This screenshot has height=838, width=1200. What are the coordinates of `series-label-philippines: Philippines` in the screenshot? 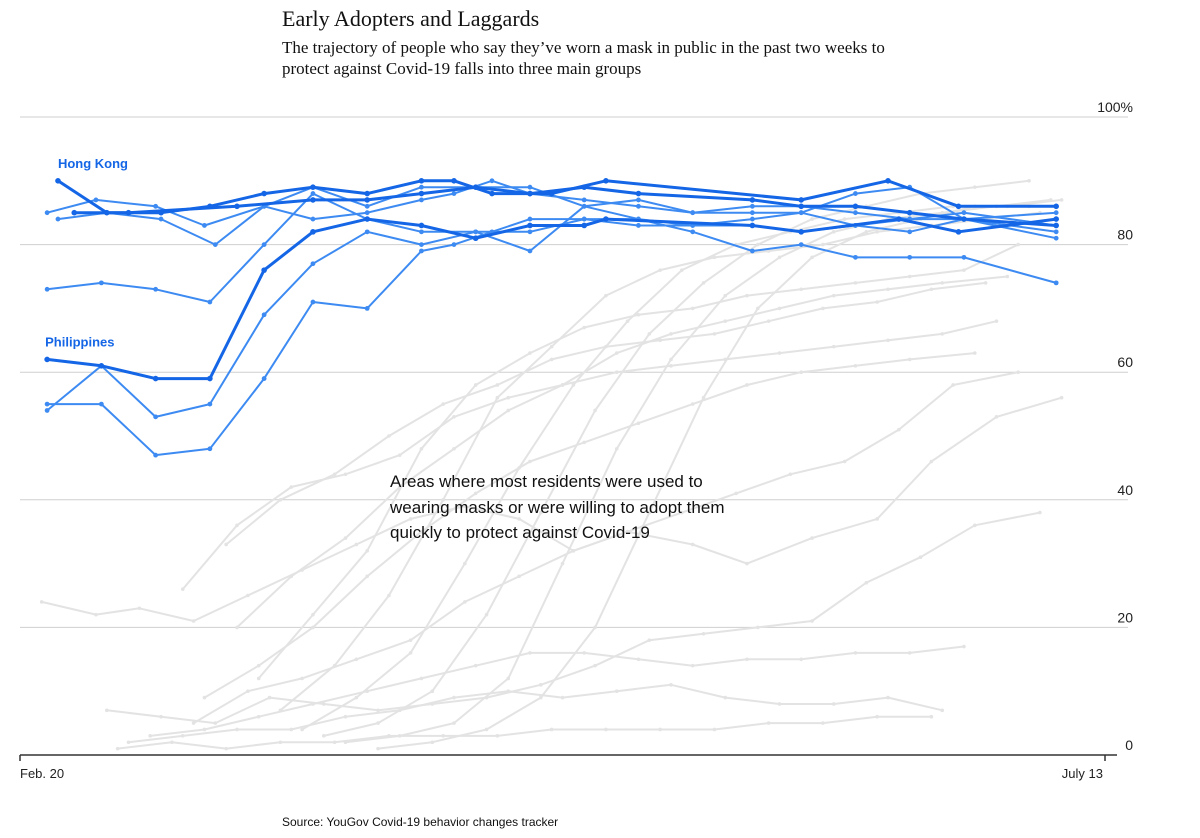 It's located at (79, 341).